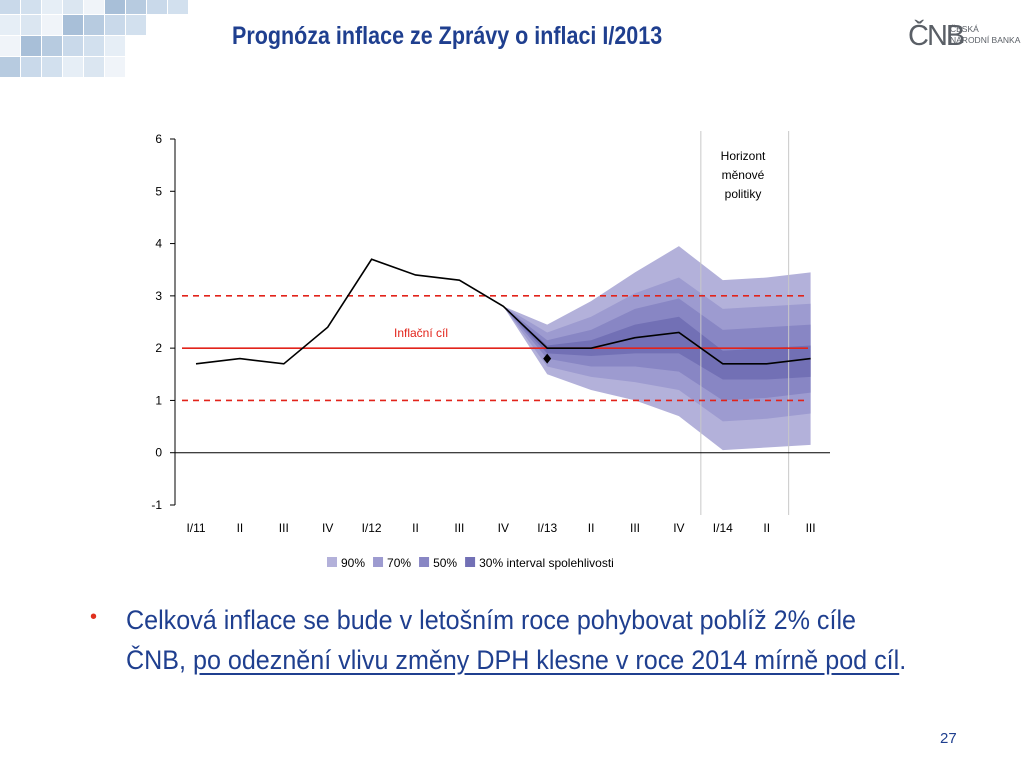 Image resolution: width=1024 pixels, height=768 pixels. Describe the element at coordinates (158, 139) in the screenshot. I see `y-tick-label: 6` at that location.